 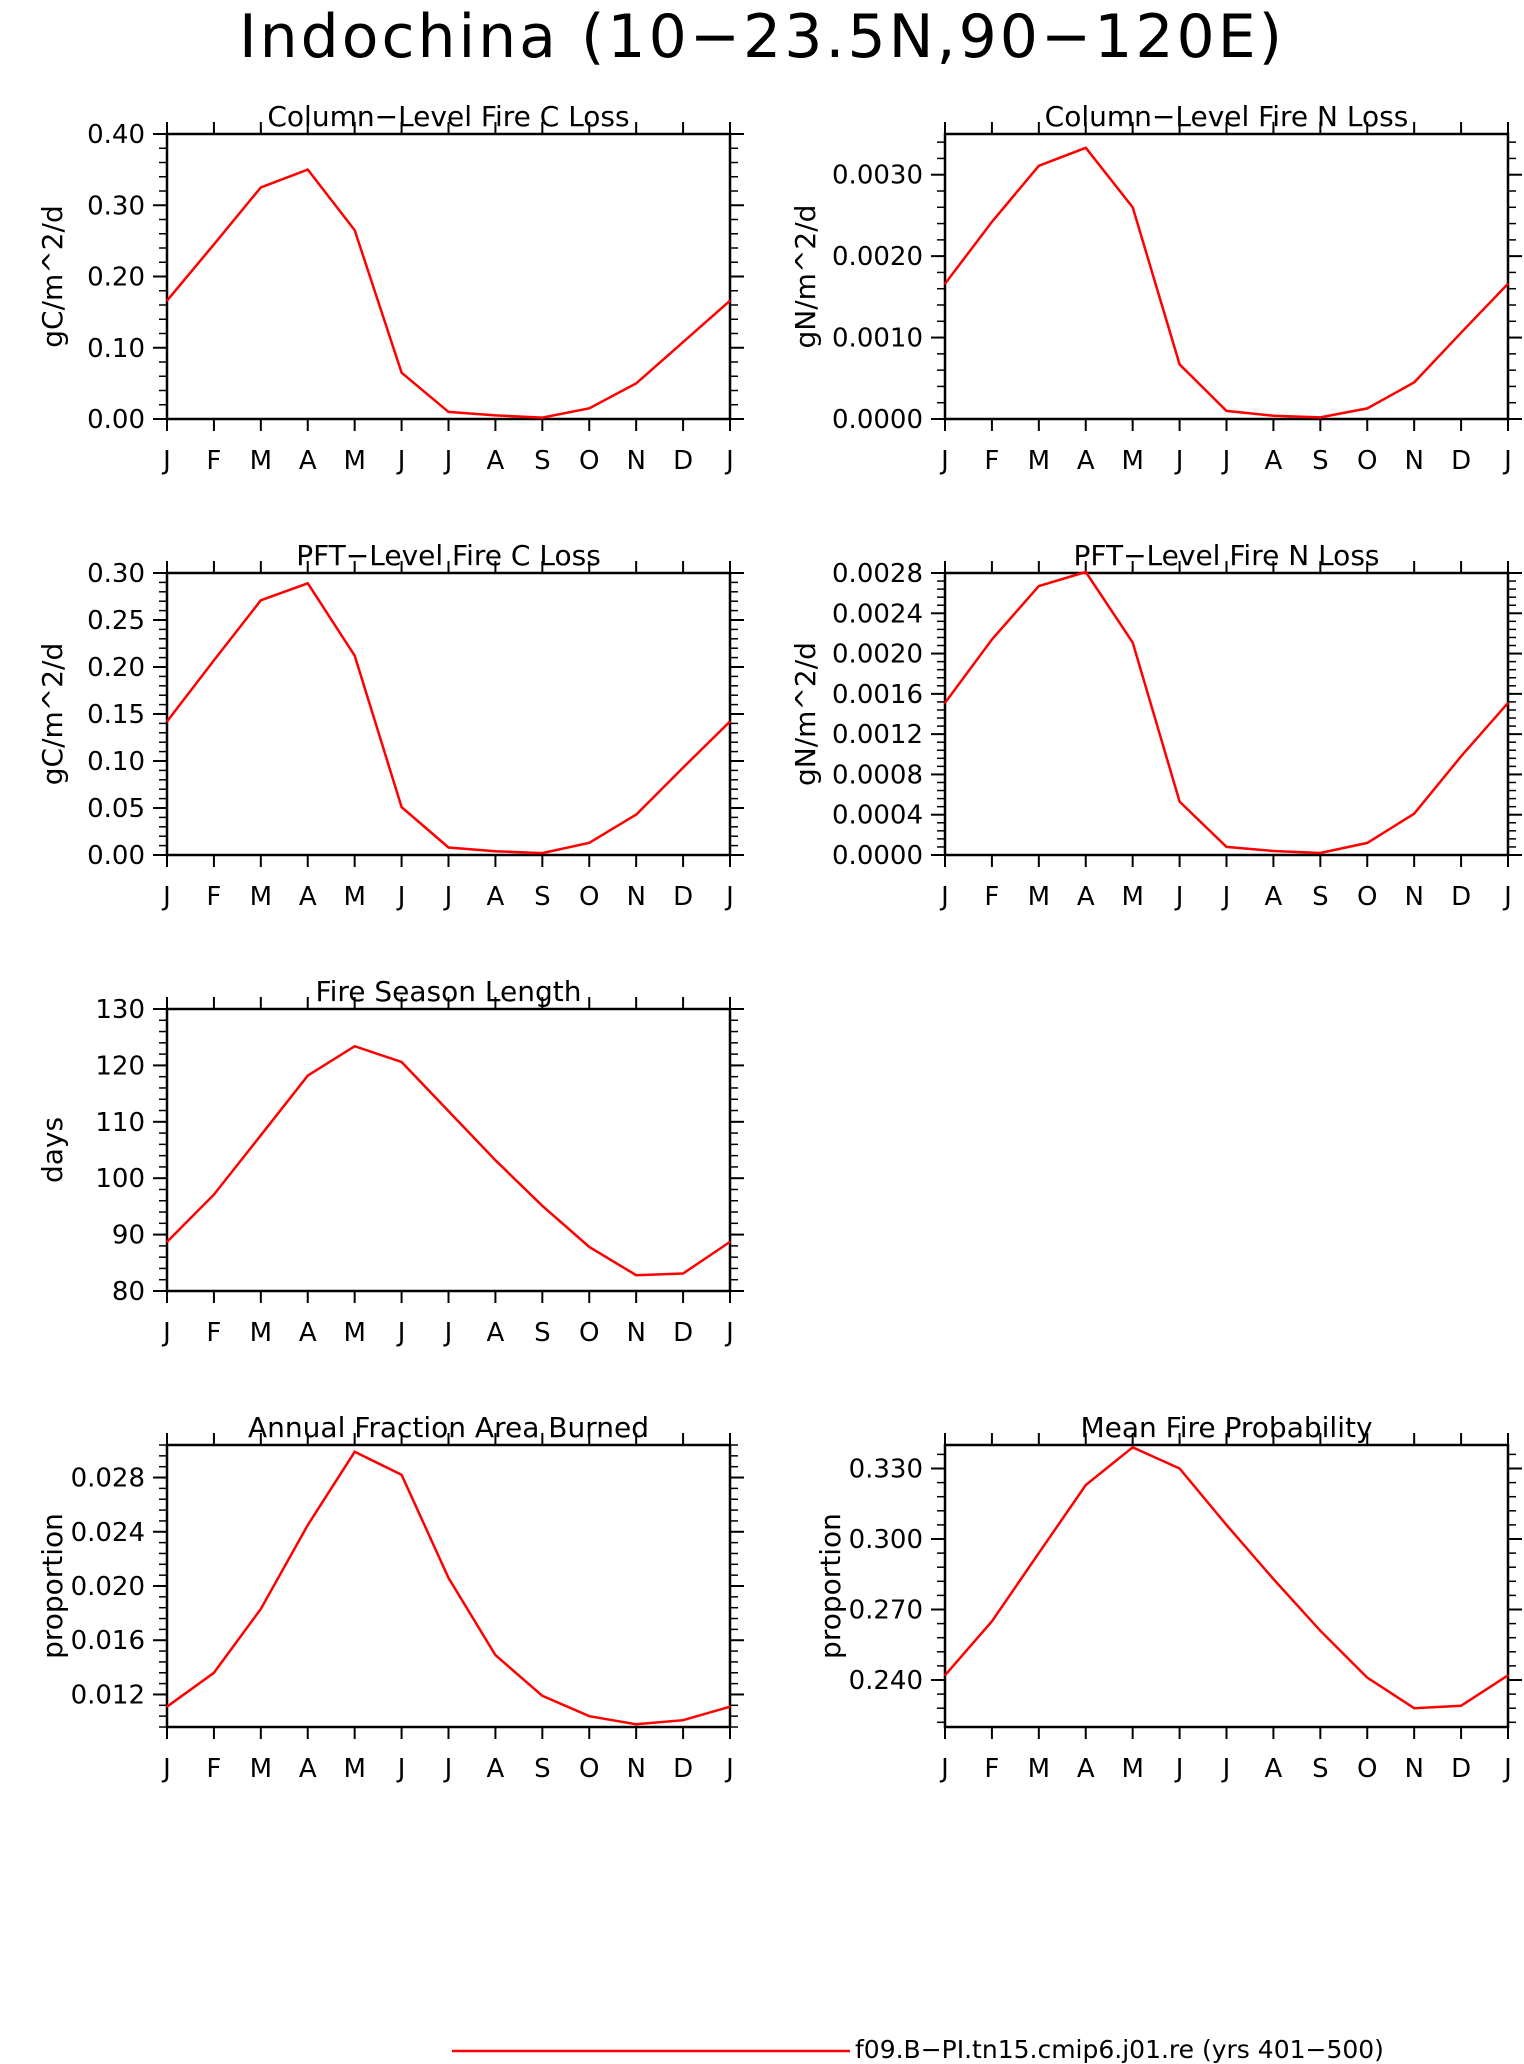 What do you see at coordinates (886, 1540) in the screenshot?
I see `y-tick-label: 0.300` at bounding box center [886, 1540].